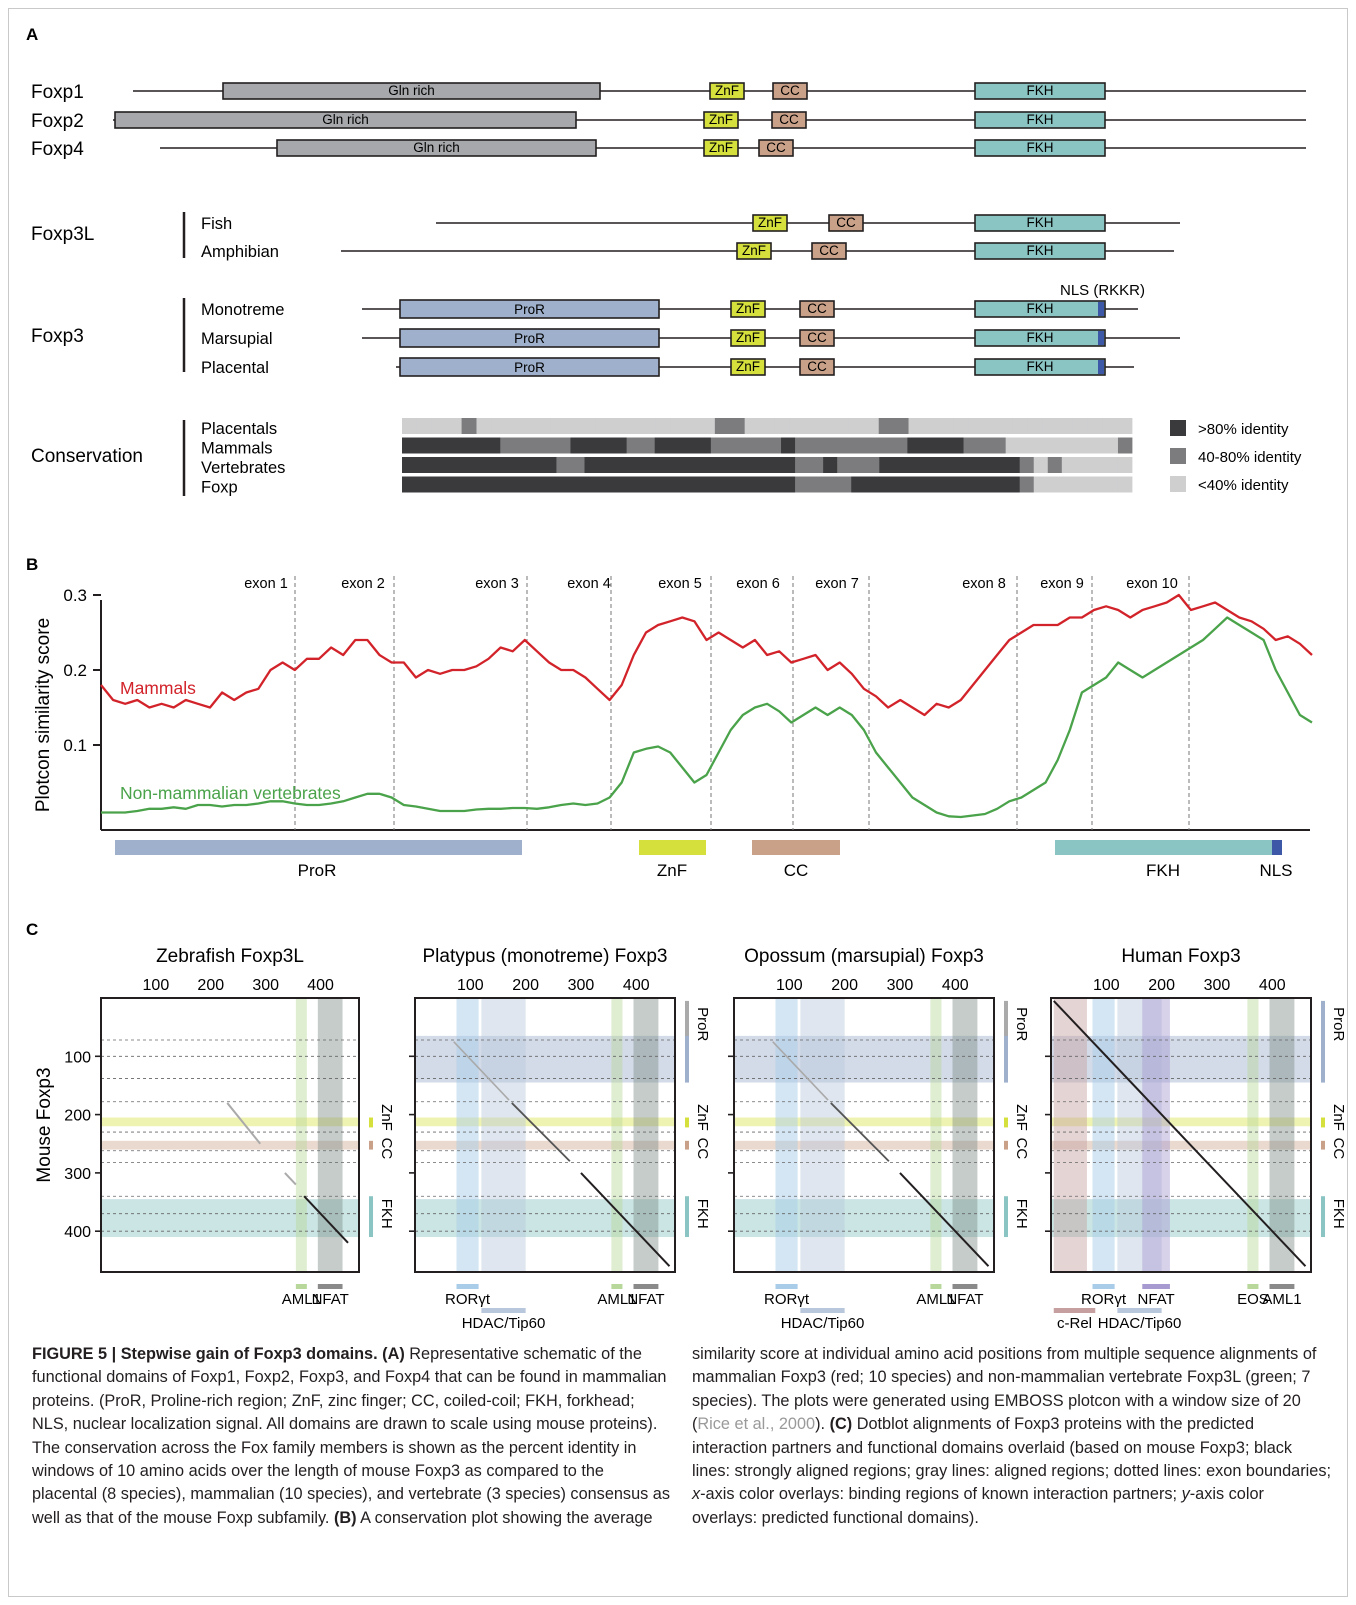 The width and height of the screenshot is (1356, 1605). I want to click on aml1-label: AML1, so click(616, 1299).